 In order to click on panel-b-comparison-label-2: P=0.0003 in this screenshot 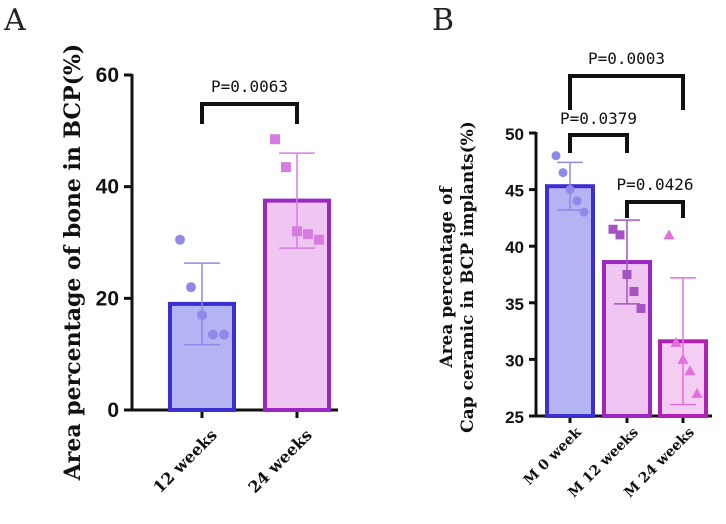, I will do `click(626, 58)`.